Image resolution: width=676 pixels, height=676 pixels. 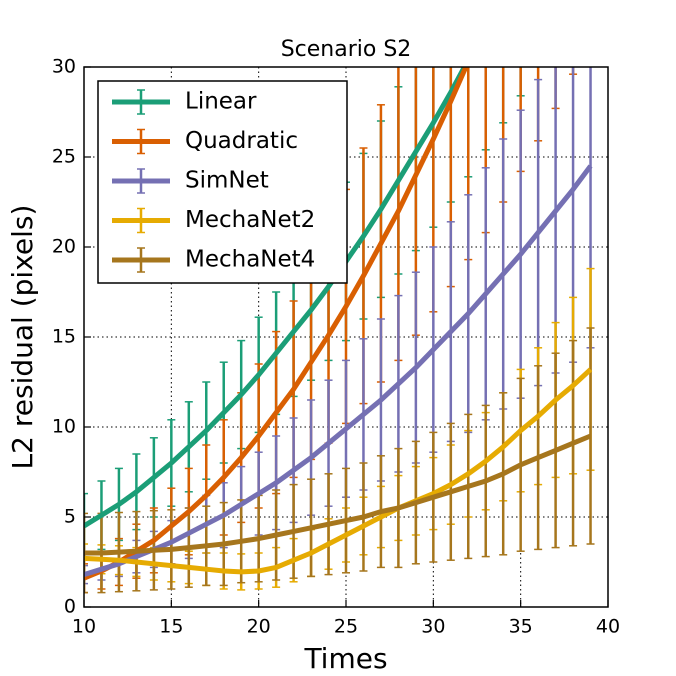 What do you see at coordinates (338, 494) in the screenshot?
I see `series-line` at bounding box center [338, 494].